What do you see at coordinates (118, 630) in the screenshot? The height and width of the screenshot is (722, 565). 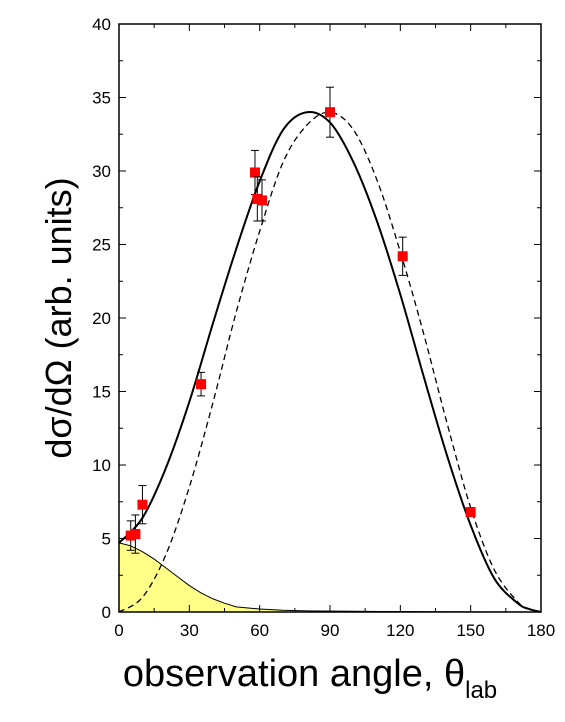 I see `x-tick-label: 0` at bounding box center [118, 630].